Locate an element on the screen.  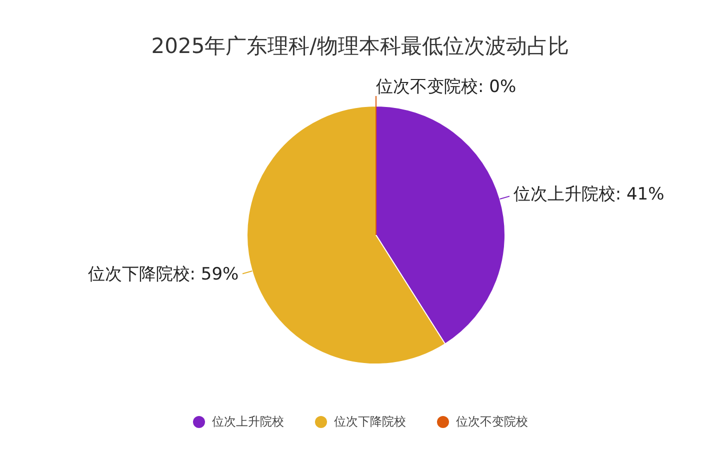
text: 位次不变院校: 0% is located at coordinates (446, 87).